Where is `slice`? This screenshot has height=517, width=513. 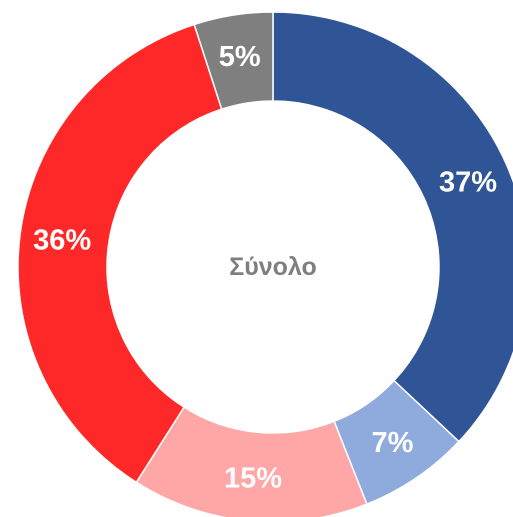
slice is located at coordinates (233, 61).